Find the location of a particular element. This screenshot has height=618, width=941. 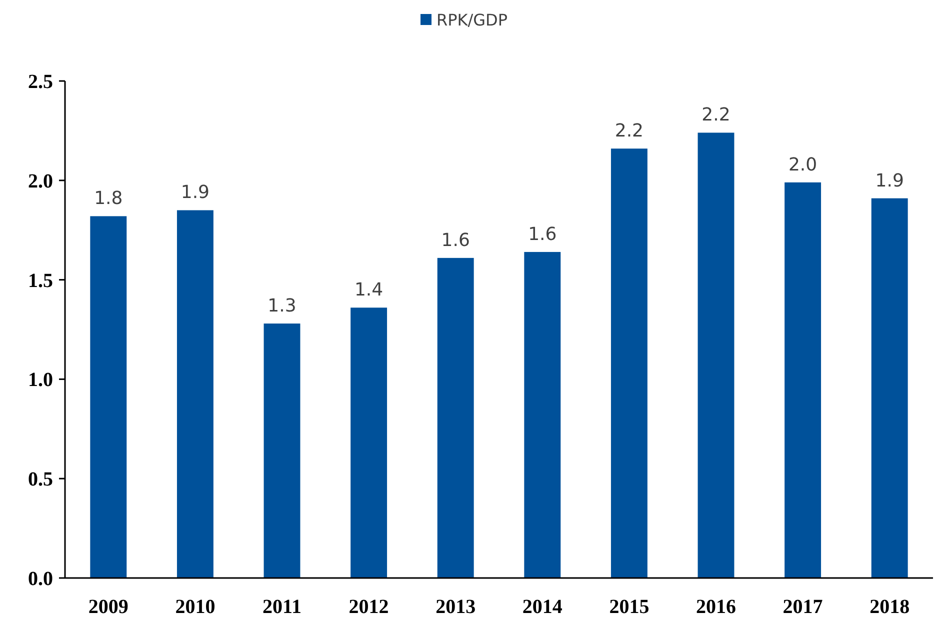

data-label: 1.3 is located at coordinates (282, 306).